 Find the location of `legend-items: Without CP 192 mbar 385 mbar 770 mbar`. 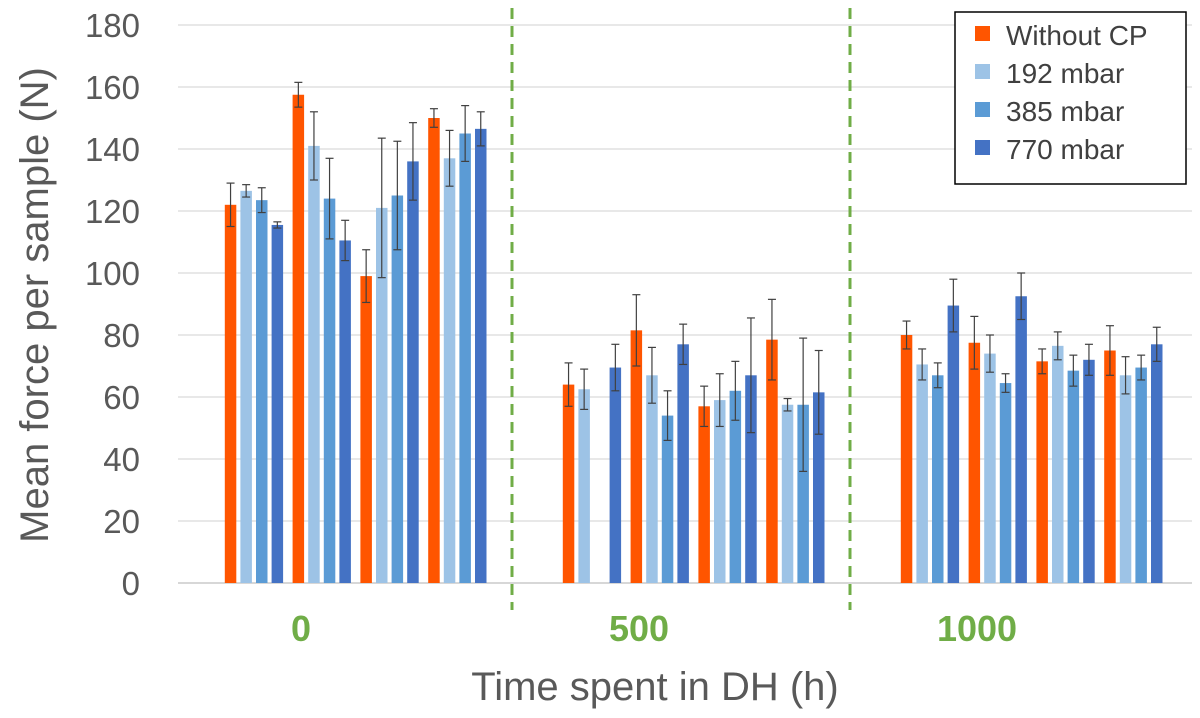

legend-items: Without CP 192 mbar 385 mbar 770 mbar is located at coordinates (1061, 92).